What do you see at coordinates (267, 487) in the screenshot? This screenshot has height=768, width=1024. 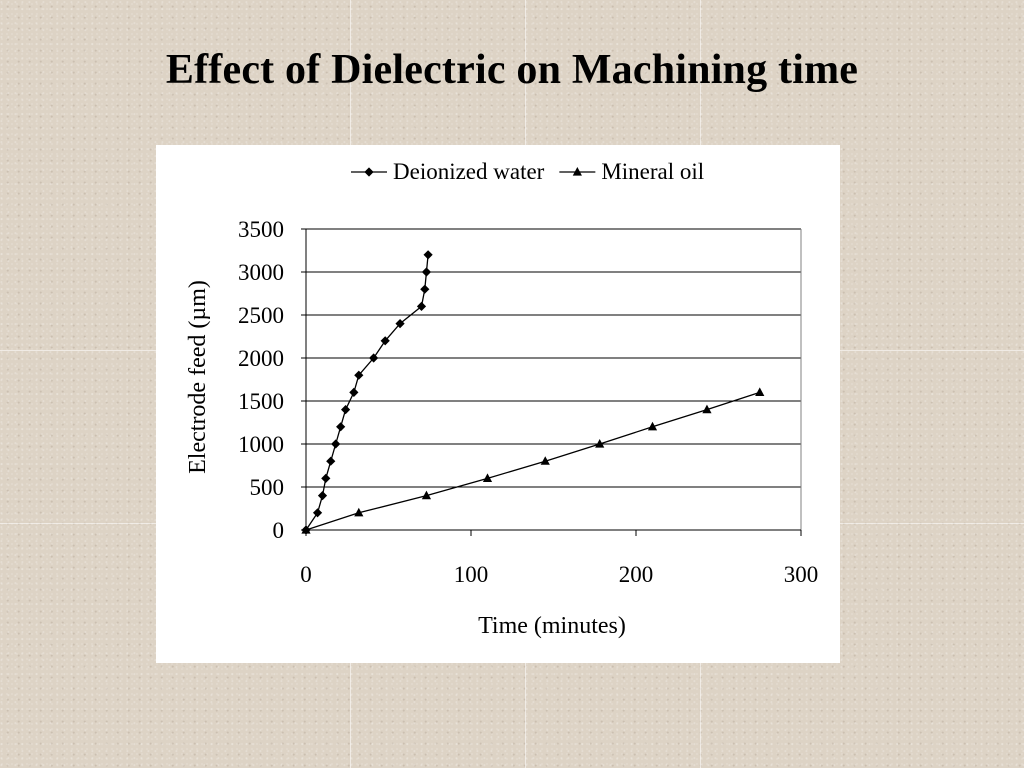 I see `y-tick-label: 500` at bounding box center [267, 487].